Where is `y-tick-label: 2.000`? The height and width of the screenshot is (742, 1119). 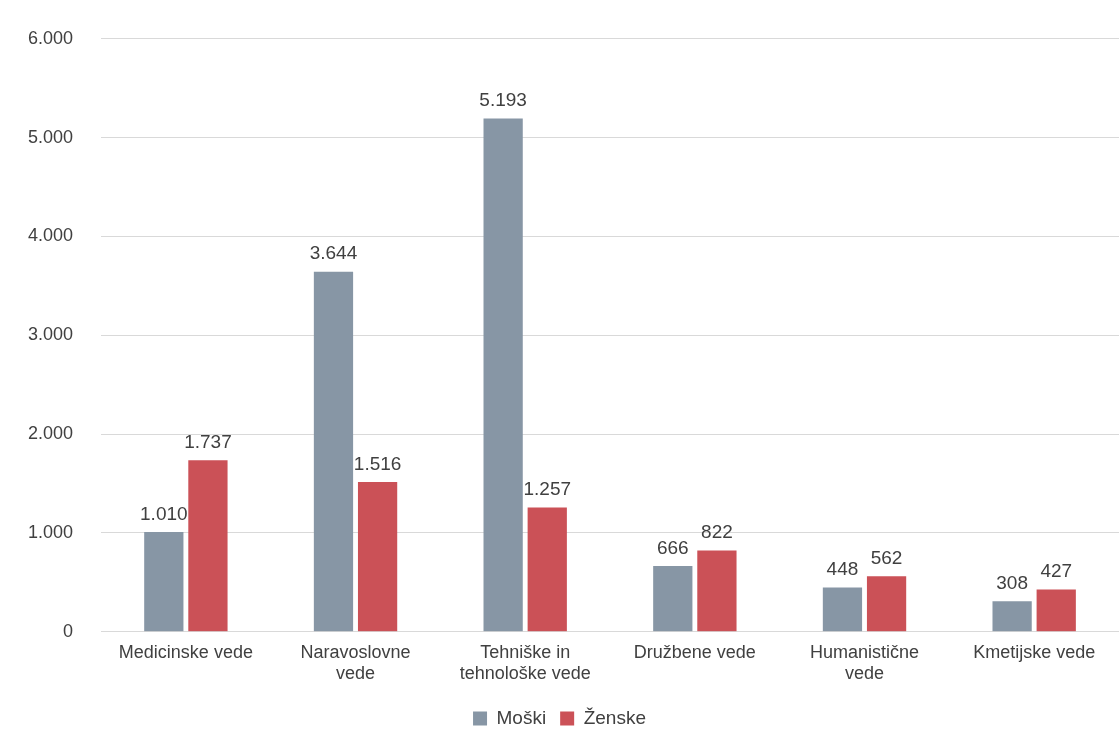 y-tick-label: 2.000 is located at coordinates (51, 433).